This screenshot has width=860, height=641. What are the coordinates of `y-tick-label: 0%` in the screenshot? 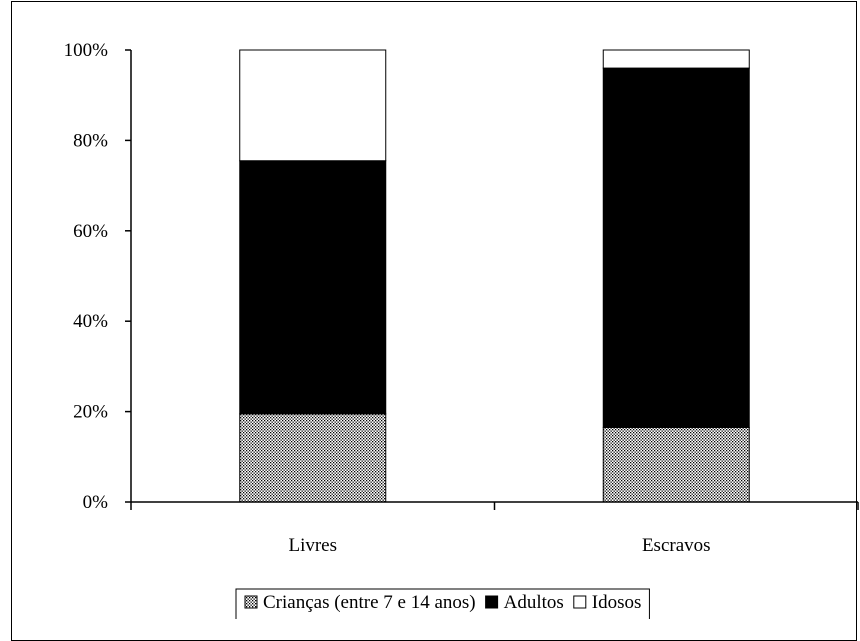 It's located at (96, 502).